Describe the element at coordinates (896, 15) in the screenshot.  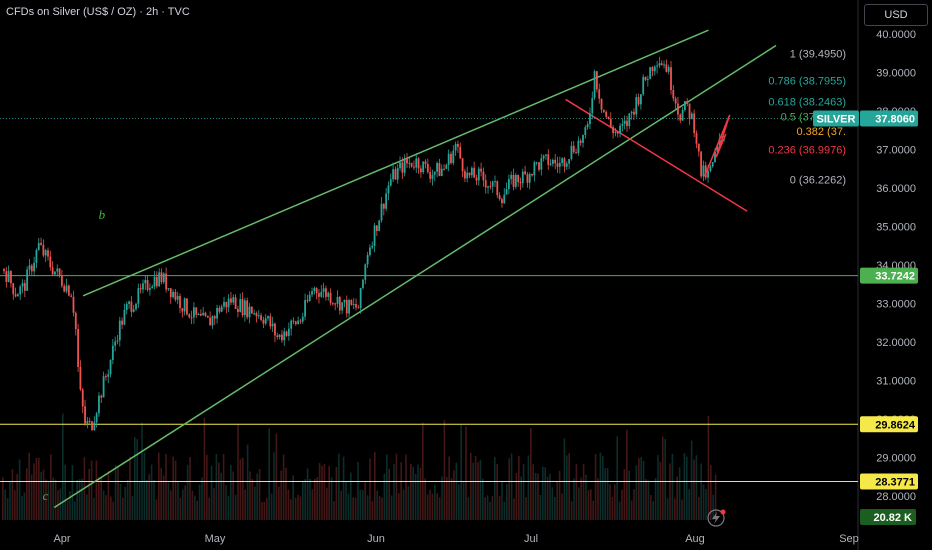
I see `currency-button: USD` at that location.